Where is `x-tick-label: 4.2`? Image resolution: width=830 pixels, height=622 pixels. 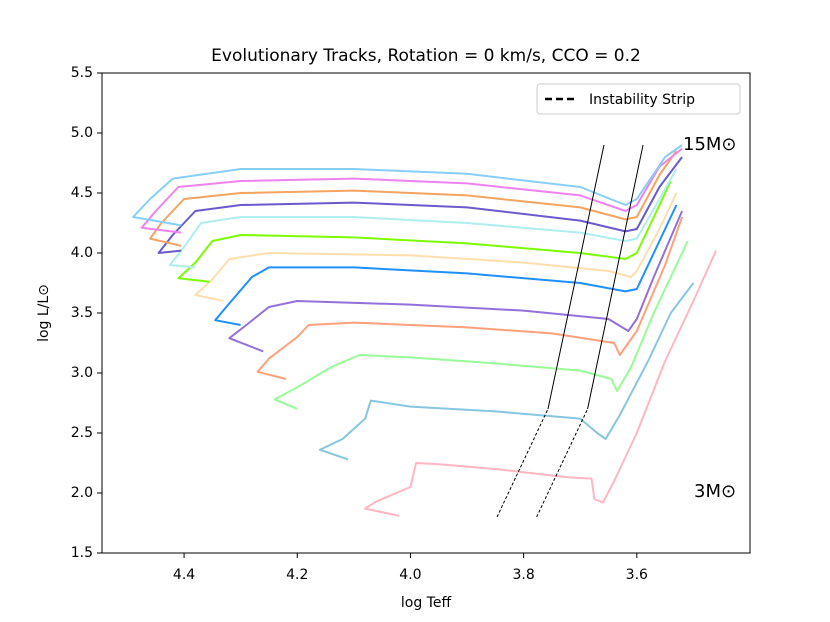
x-tick-label: 4.2 is located at coordinates (297, 575).